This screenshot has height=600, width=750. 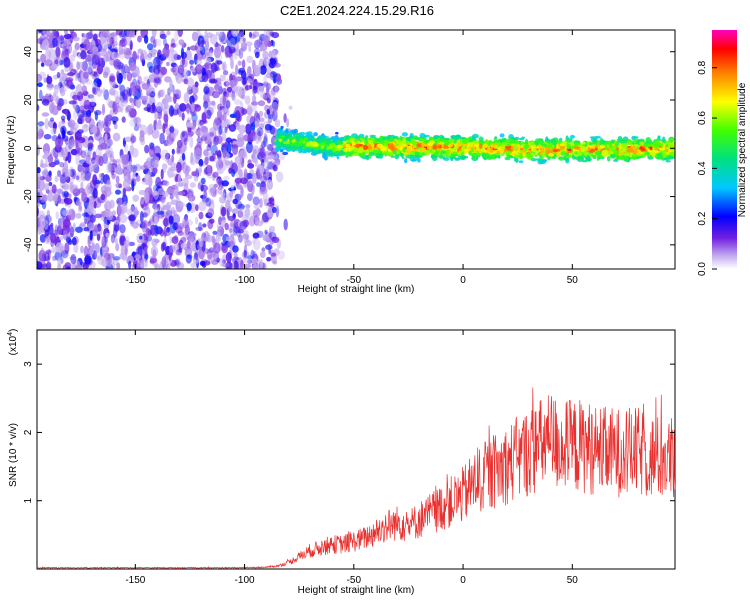 I want to click on x-tick-label: -100, so click(x=245, y=280).